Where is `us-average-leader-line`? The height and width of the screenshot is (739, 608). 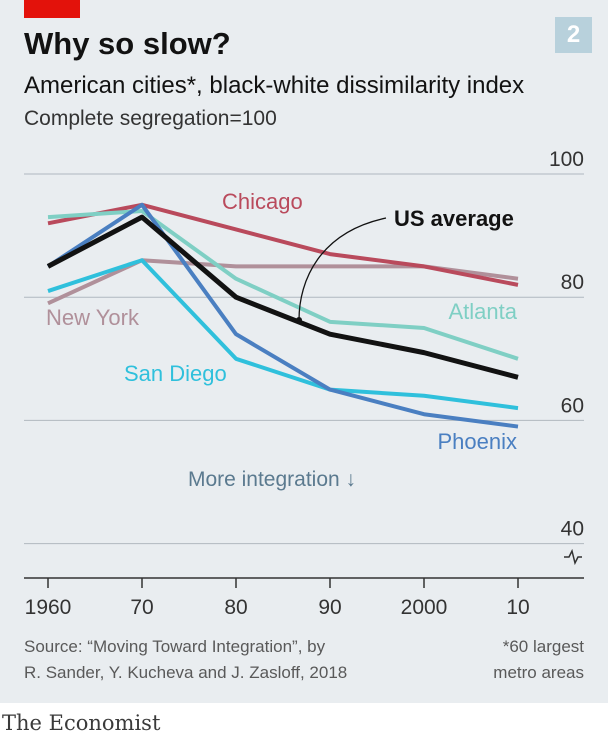 us-average-leader-line is located at coordinates (342, 269).